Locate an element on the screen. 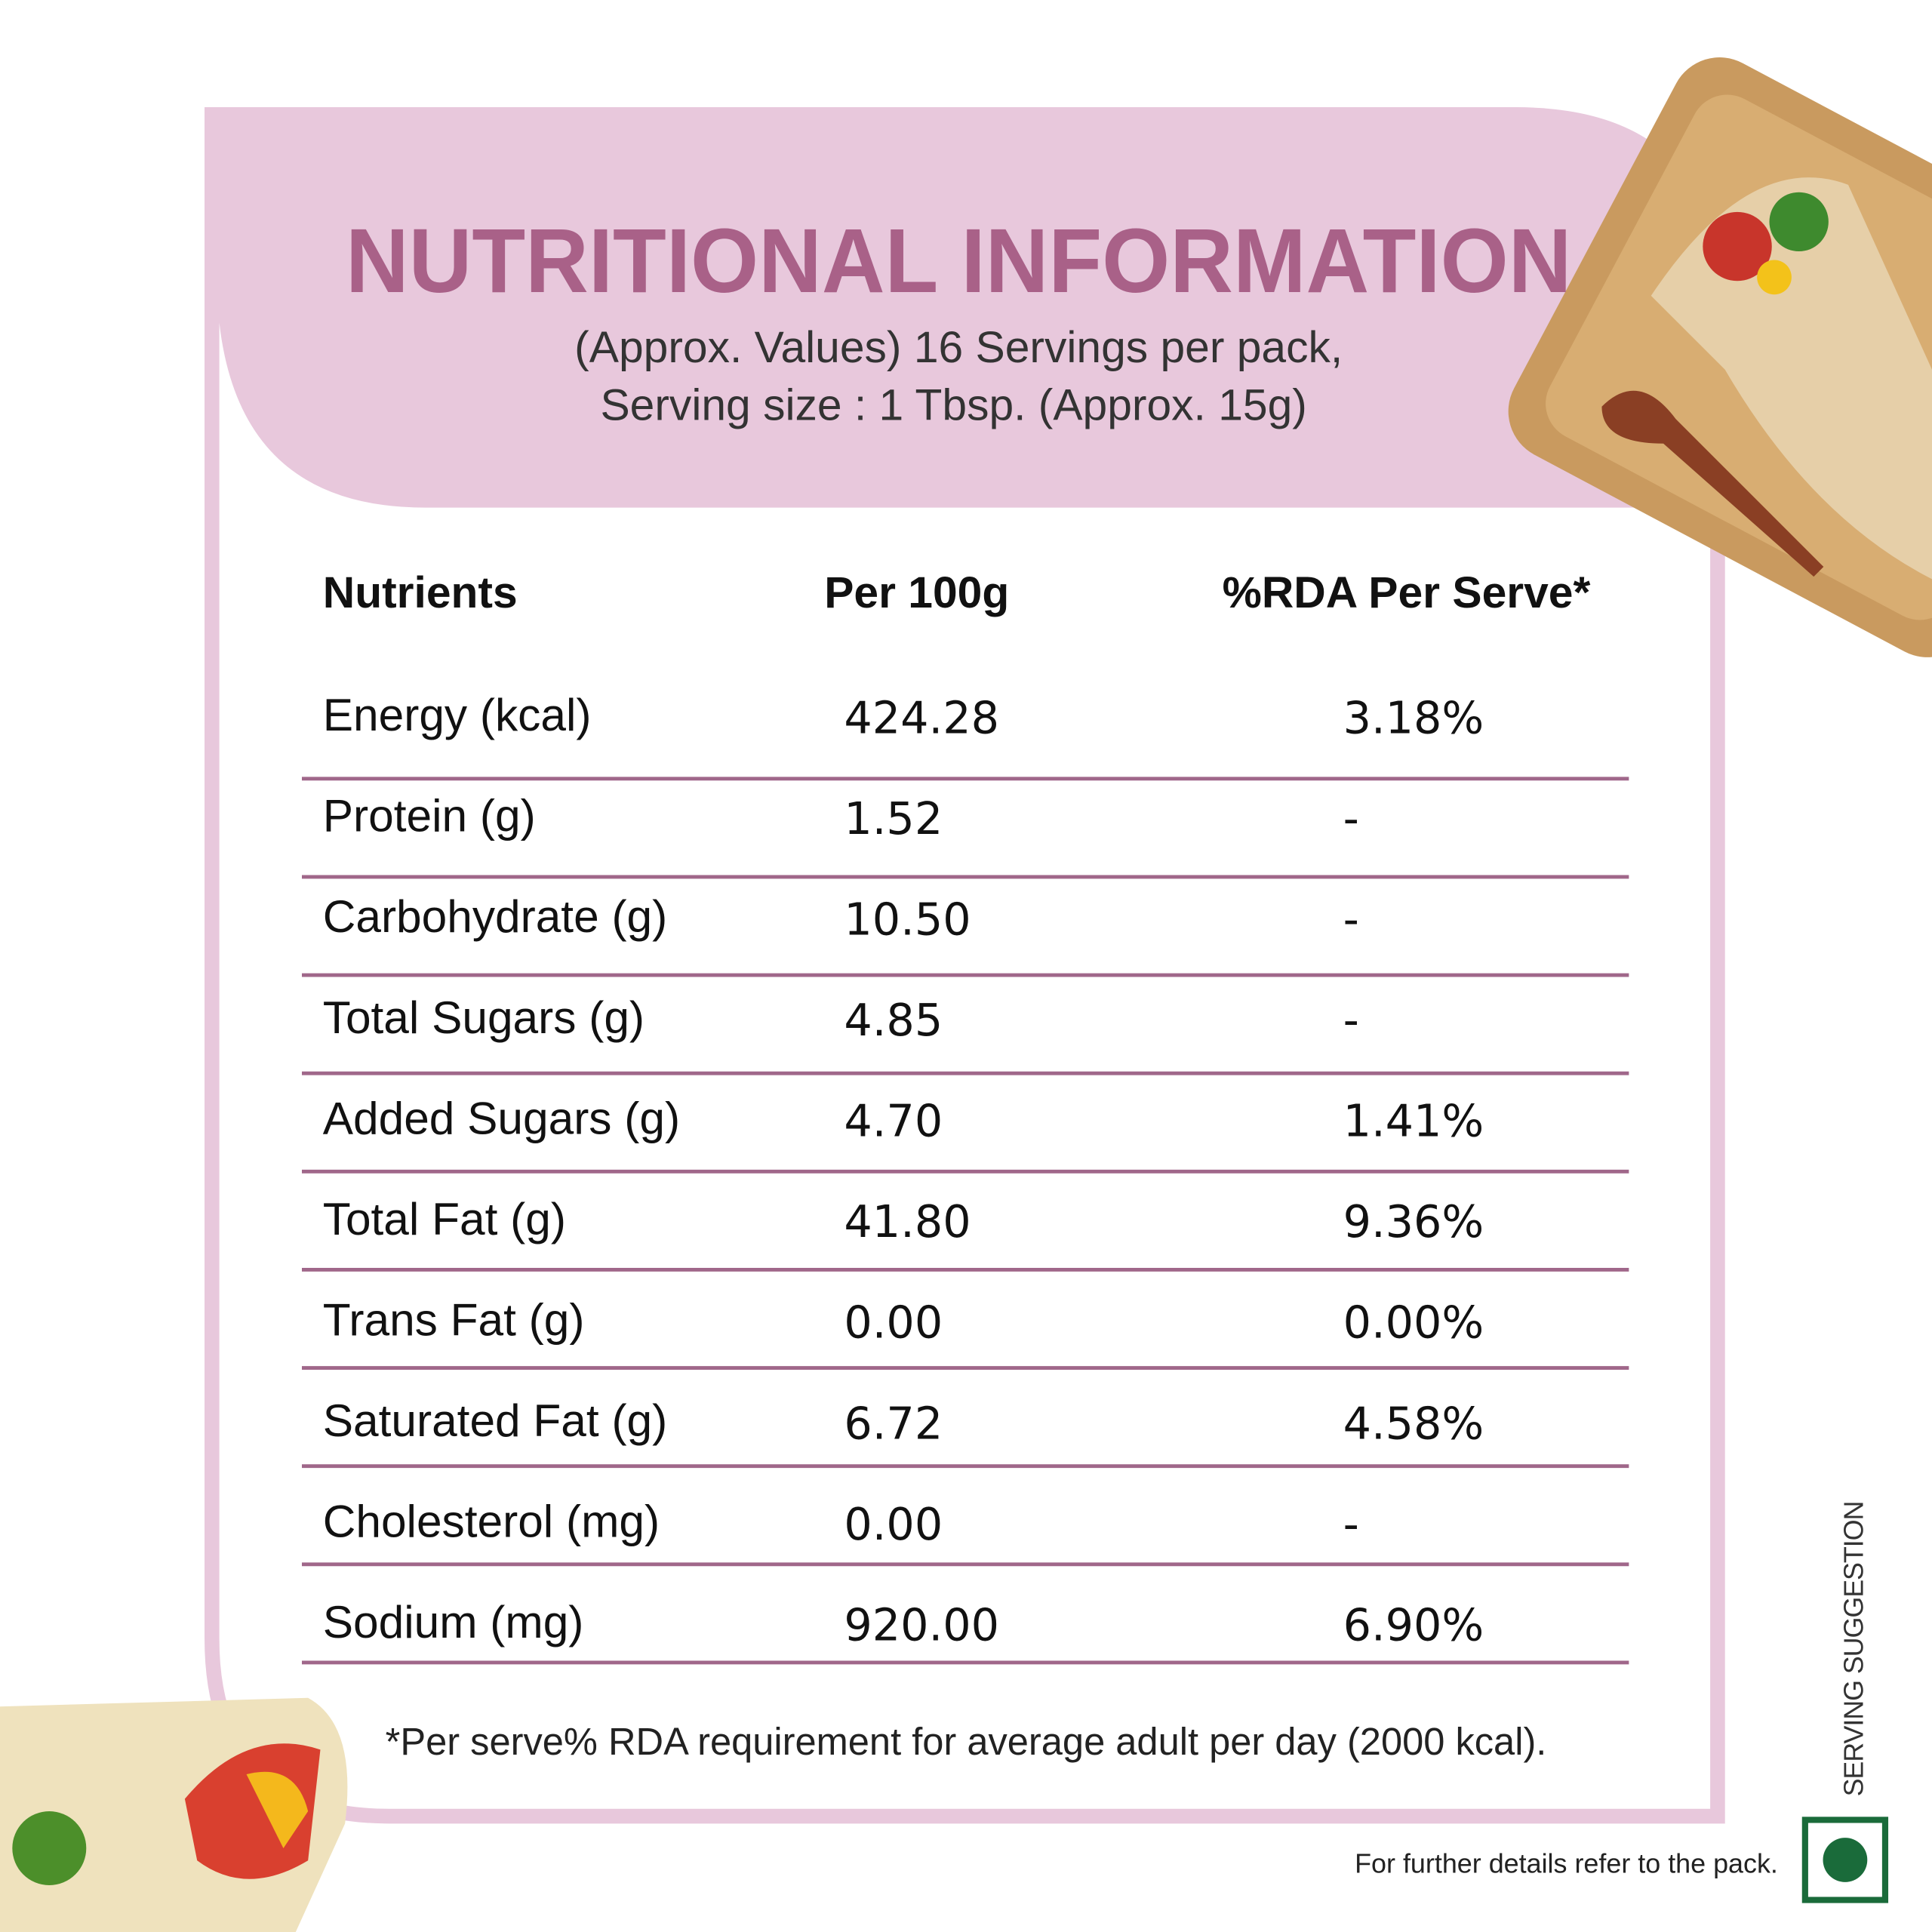  cell-value: 424.28 is located at coordinates (921, 717).